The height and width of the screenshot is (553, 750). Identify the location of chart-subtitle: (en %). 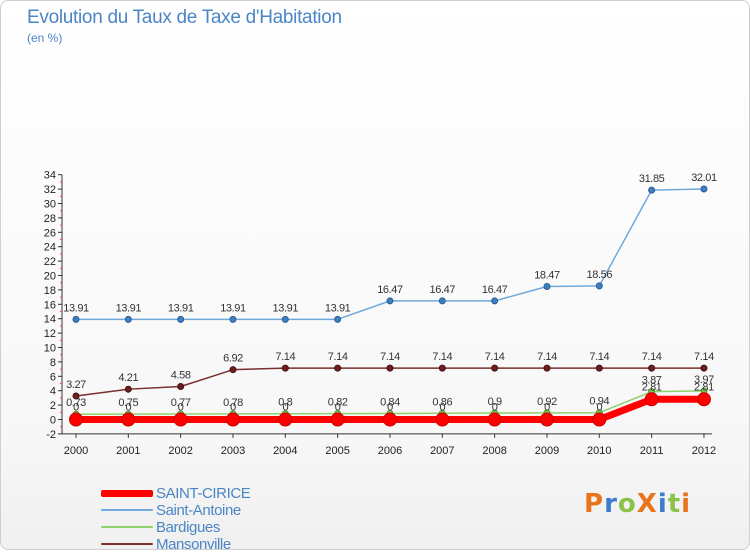
(45, 38).